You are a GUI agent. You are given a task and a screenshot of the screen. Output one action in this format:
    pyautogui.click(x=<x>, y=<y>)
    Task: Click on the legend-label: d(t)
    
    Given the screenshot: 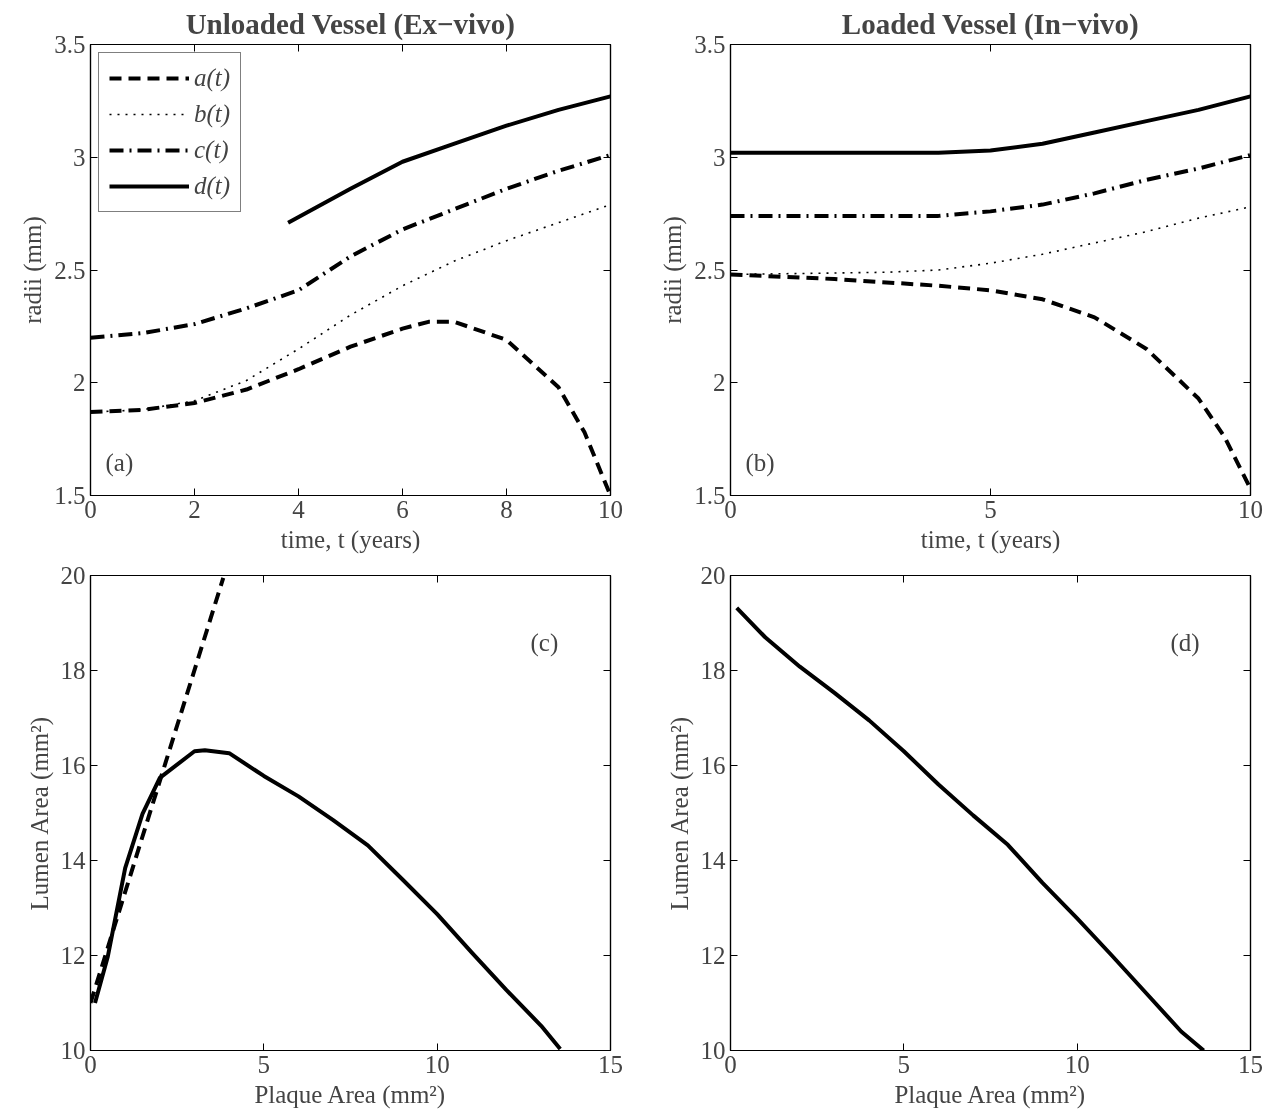 What is the action you would take?
    pyautogui.click(x=212, y=186)
    